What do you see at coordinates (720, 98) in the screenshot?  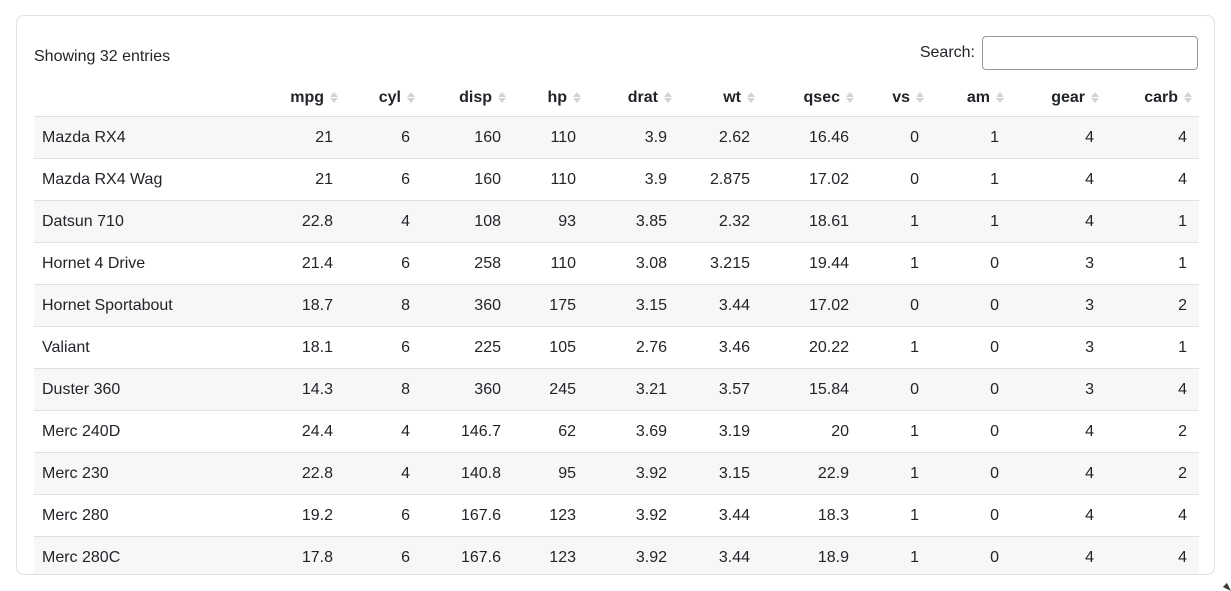 I see `column-header-wt: wt` at bounding box center [720, 98].